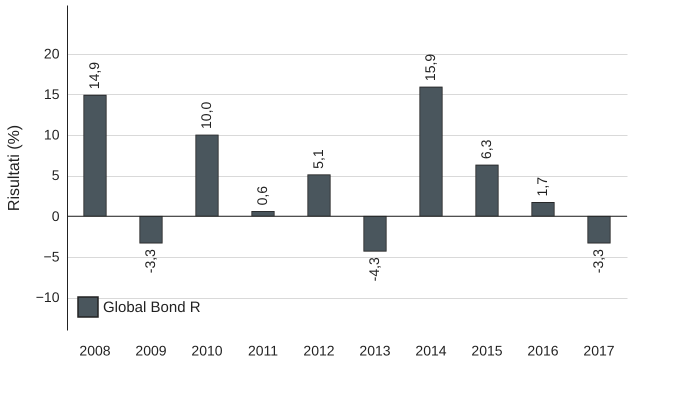  I want to click on y-tick-label: 5, so click(56, 175).